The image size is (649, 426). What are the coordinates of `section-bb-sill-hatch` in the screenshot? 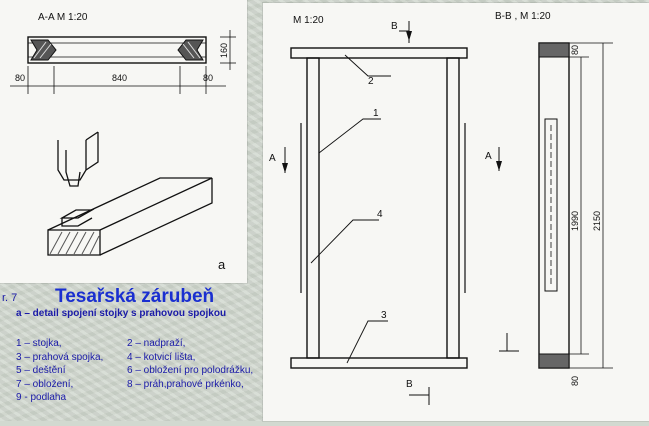 It's located at (554, 361).